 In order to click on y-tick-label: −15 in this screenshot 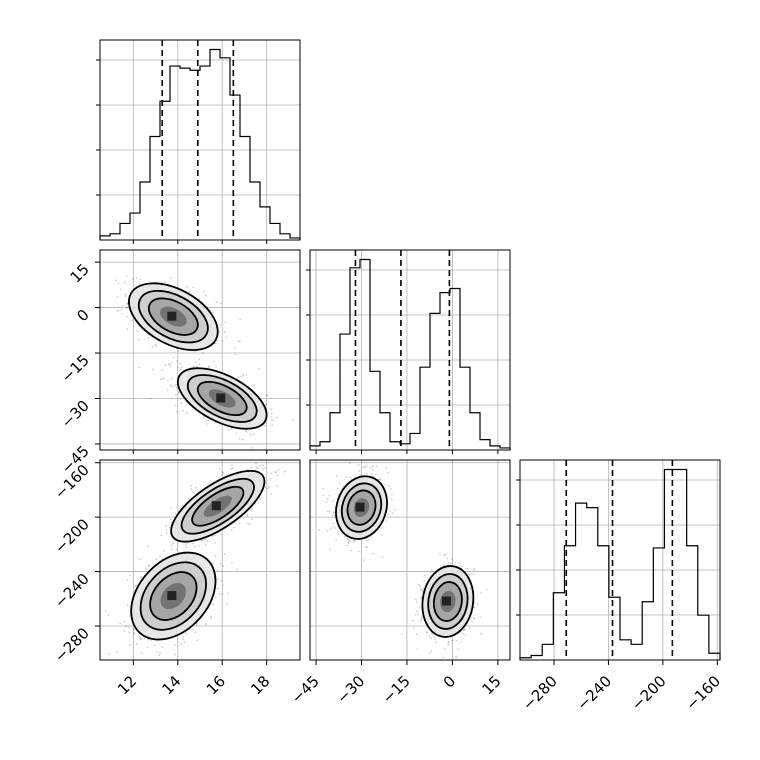, I will do `click(75, 368)`.